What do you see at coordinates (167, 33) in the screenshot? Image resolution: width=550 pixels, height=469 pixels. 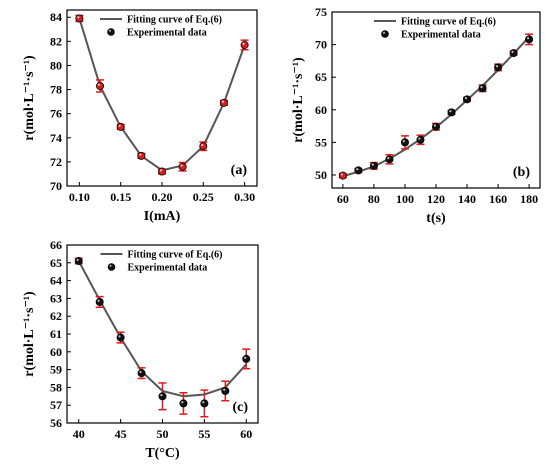 I see `legend-entry-data: Experimental data` at bounding box center [167, 33].